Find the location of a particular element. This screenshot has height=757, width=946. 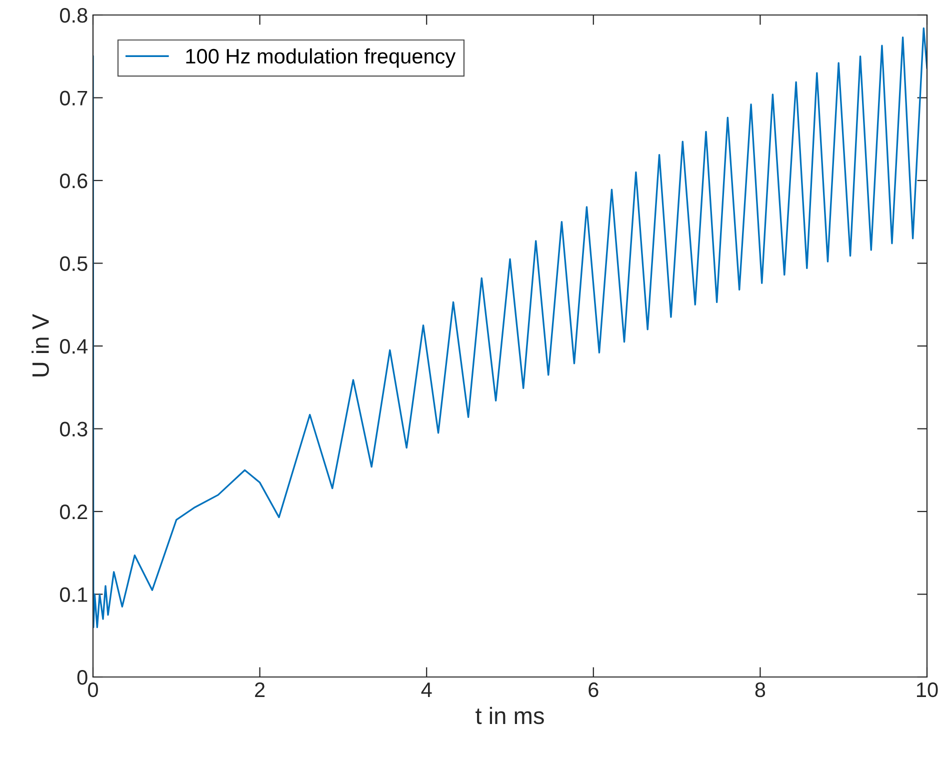

x-tick-label: 6 is located at coordinates (593, 690).